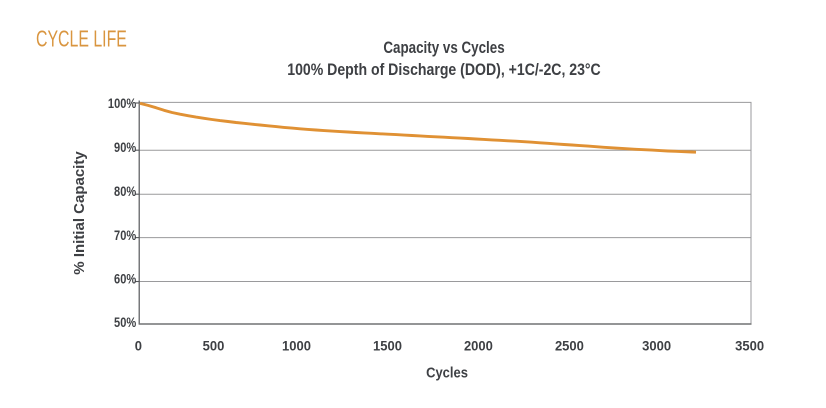 This screenshot has width=826, height=408. I want to click on svg-text: 0, so click(138, 346).